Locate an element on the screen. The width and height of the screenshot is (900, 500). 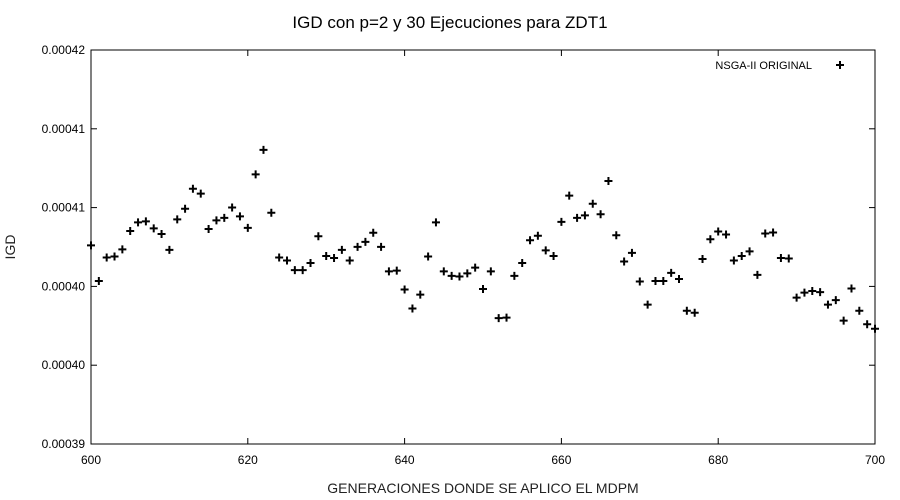
x-tick-label: 700 is located at coordinates (875, 460).